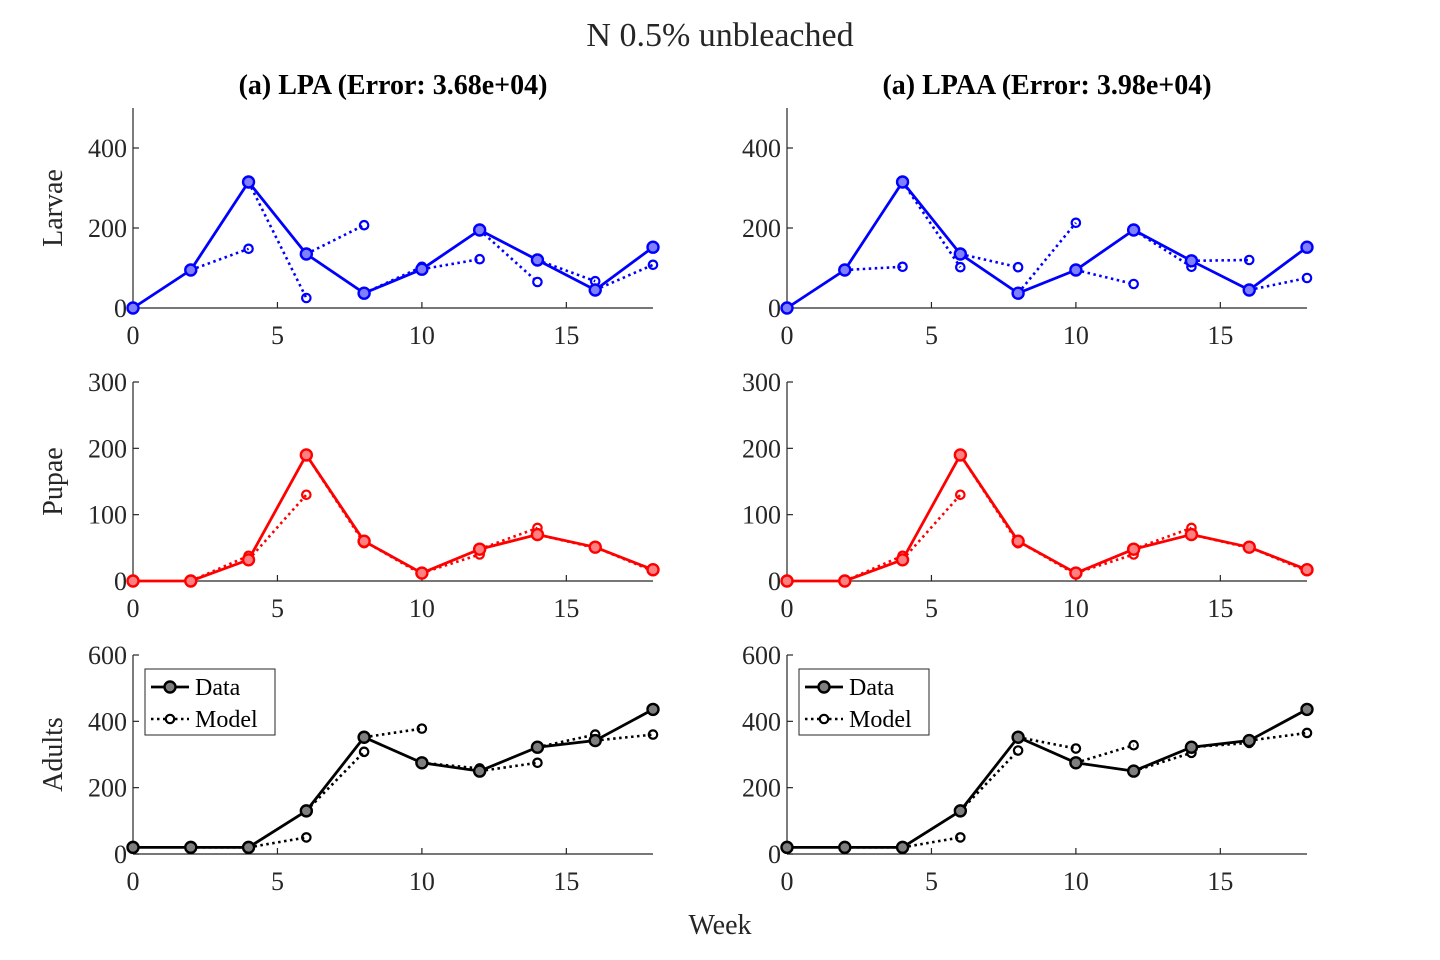  Describe the element at coordinates (107, 382) in the screenshot. I see `y-tick-label: 300` at that location.